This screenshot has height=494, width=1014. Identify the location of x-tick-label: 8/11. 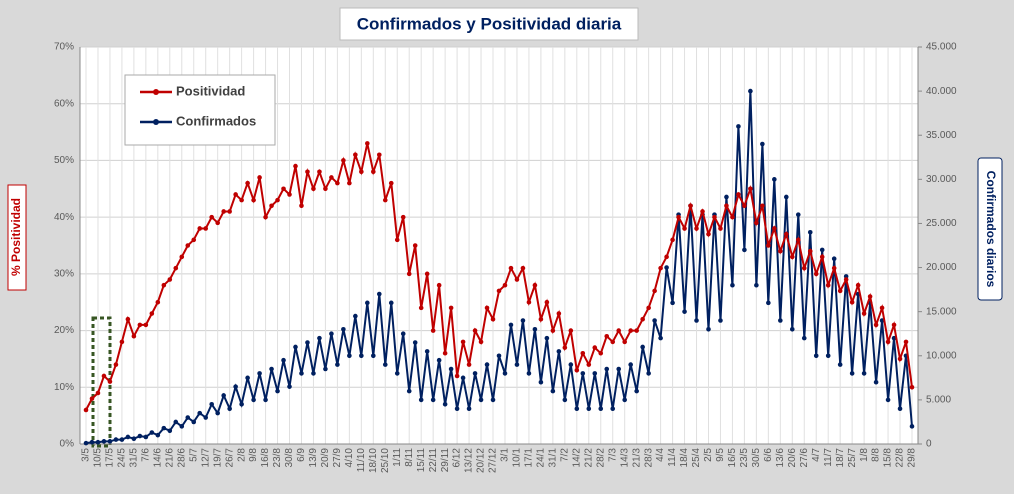
(409, 457).